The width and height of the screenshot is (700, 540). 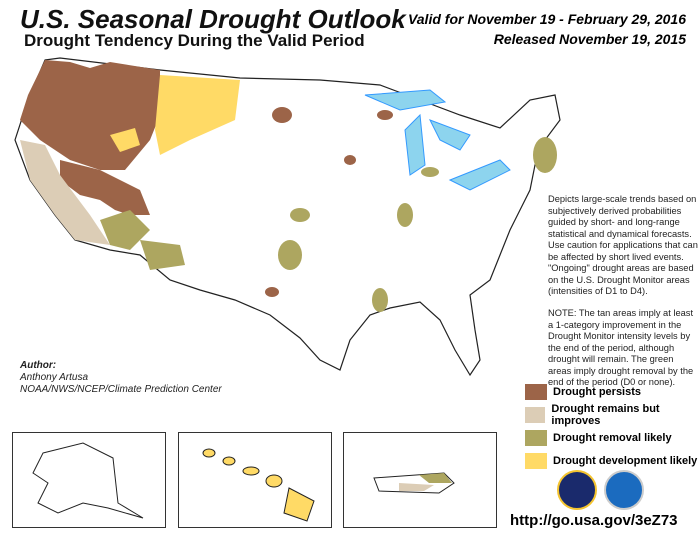 What do you see at coordinates (105, 187) in the screenshot?
I see `persists-great-basin` at bounding box center [105, 187].